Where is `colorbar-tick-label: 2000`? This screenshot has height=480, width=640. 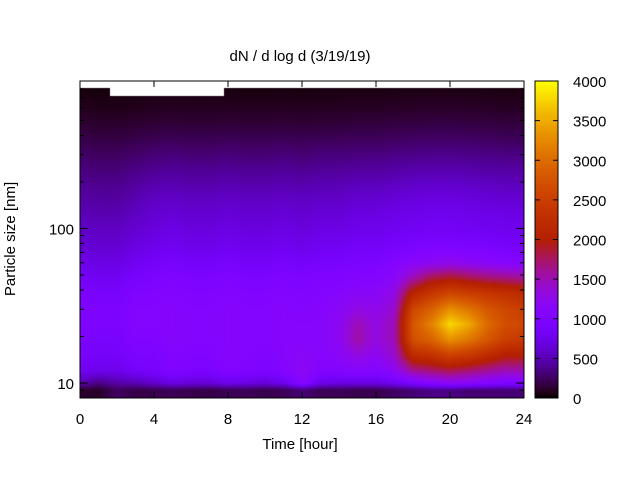 colorbar-tick-label: 2000 is located at coordinates (589, 241).